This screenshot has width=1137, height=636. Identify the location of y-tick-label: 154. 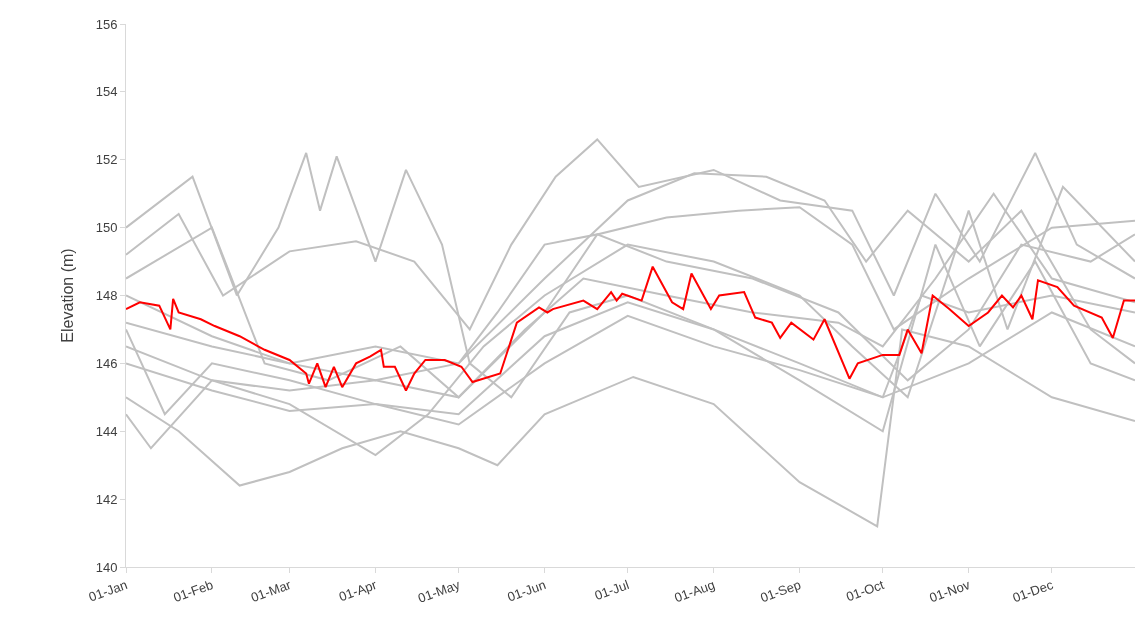
(106, 92).